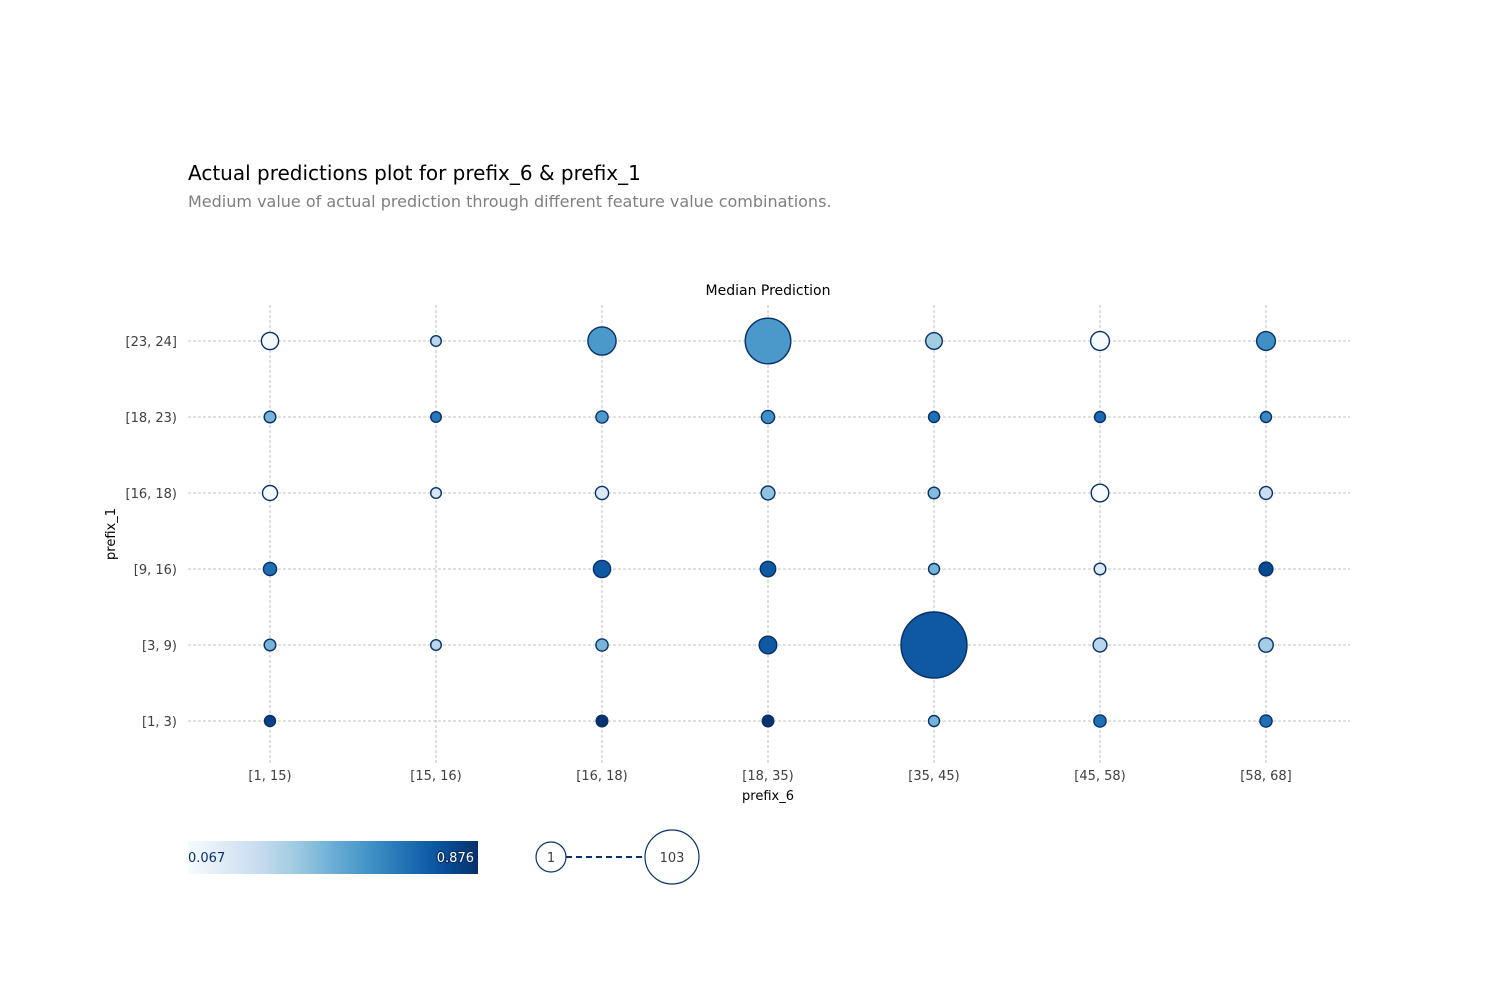  What do you see at coordinates (269, 776) in the screenshot?
I see `x-tick-label: [1, 15)` at bounding box center [269, 776].